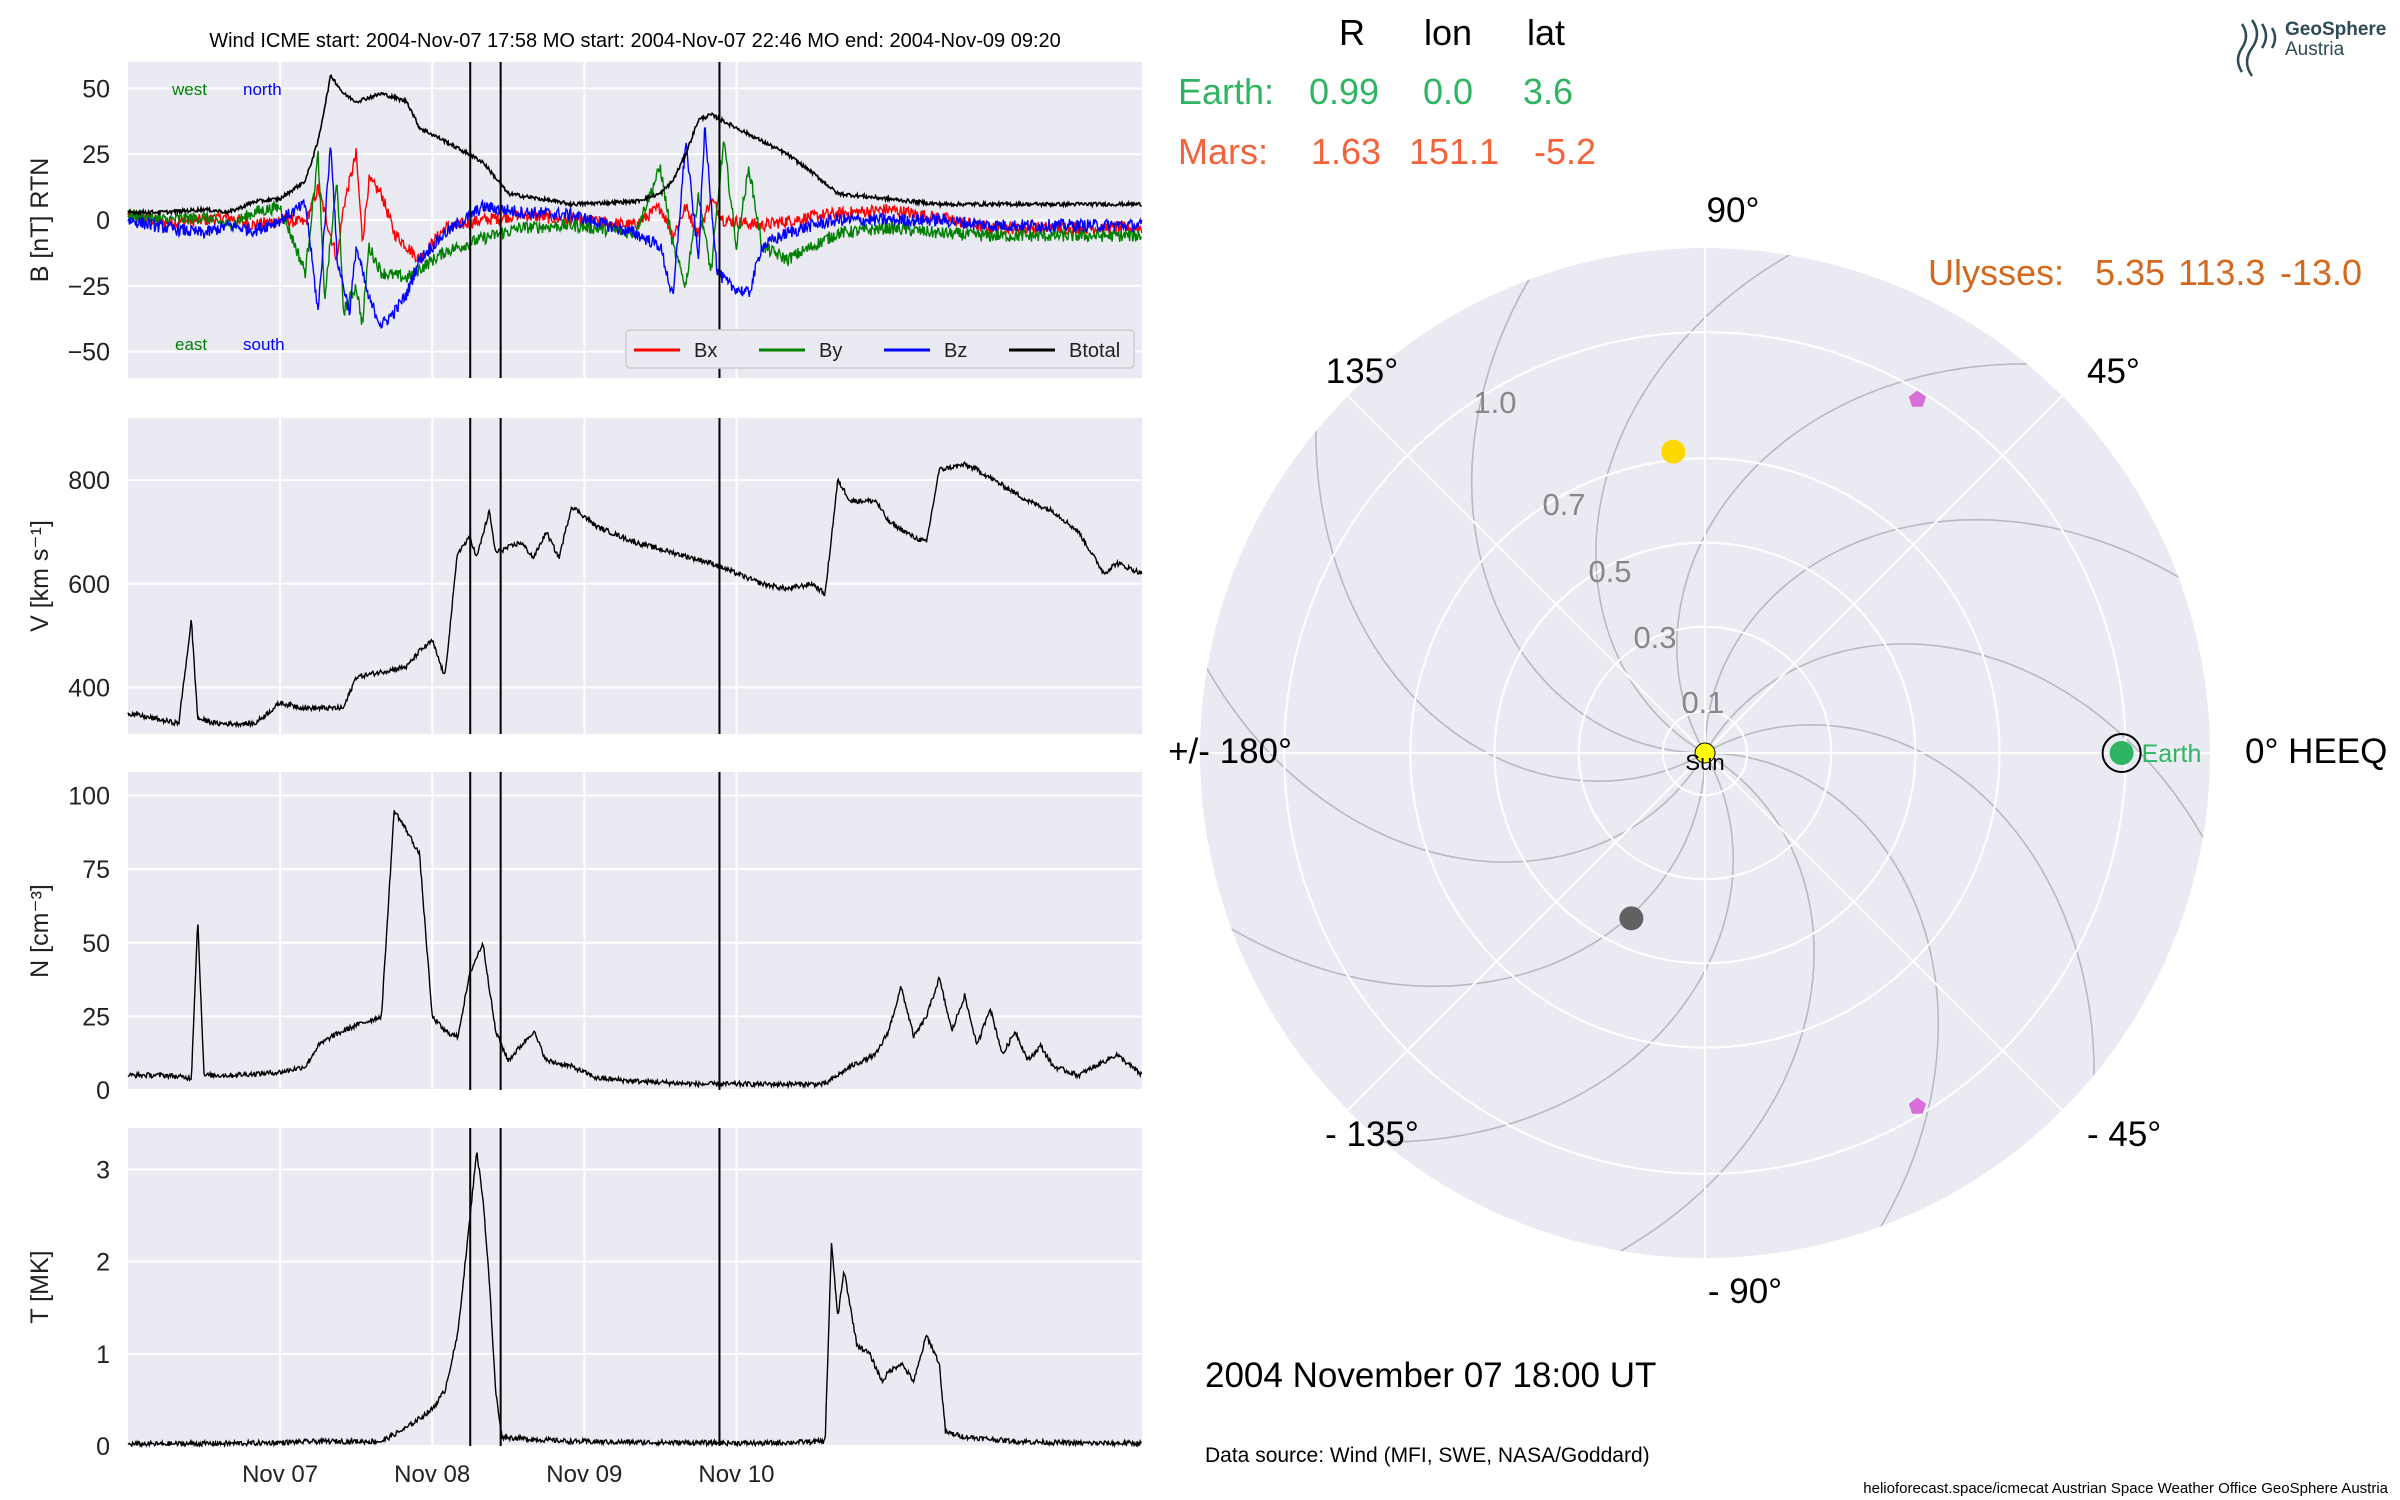 The width and height of the screenshot is (2400, 1500). What do you see at coordinates (634, 1300) in the screenshot?
I see `series-line-T` at bounding box center [634, 1300].